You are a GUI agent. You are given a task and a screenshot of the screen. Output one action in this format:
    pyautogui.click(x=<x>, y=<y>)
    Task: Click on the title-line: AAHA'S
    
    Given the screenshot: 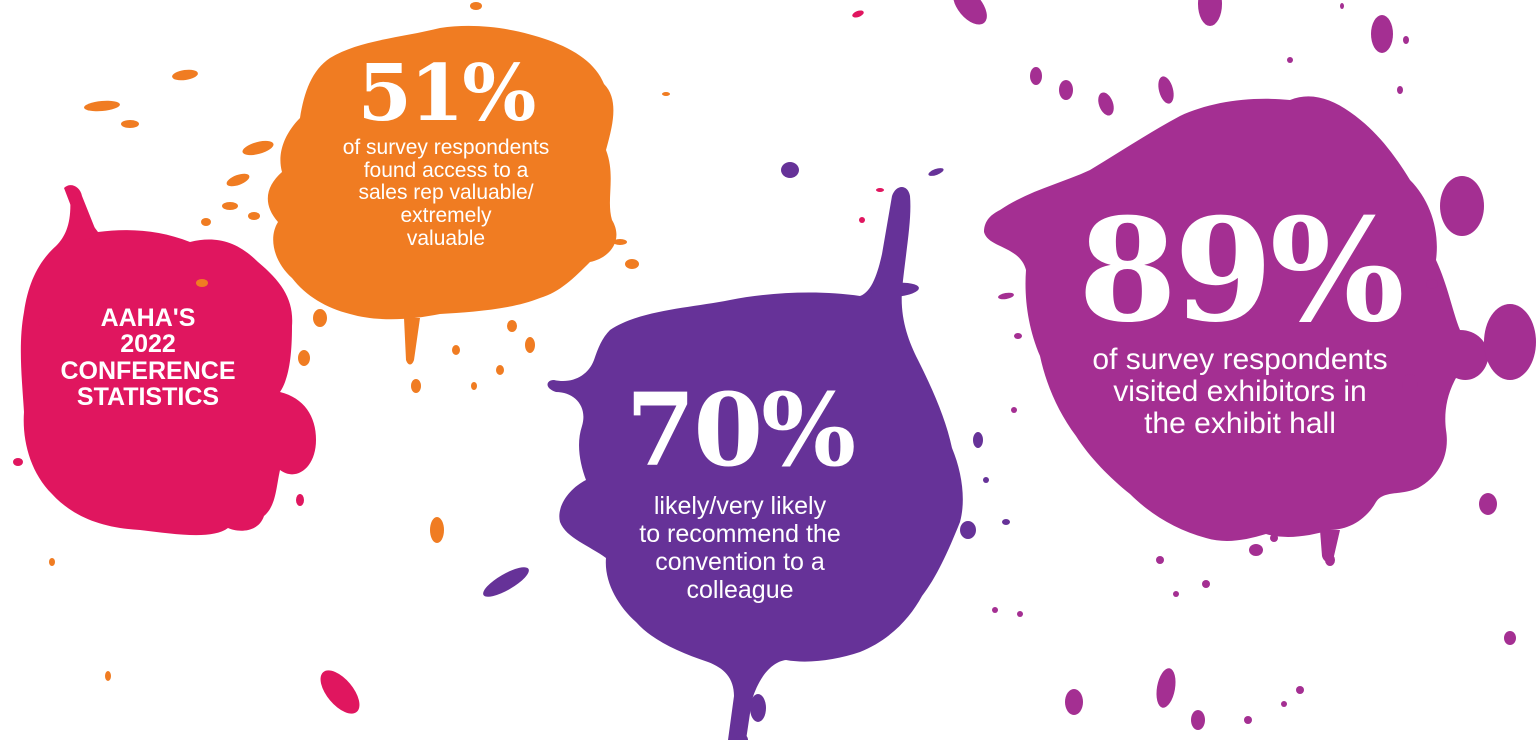 What is the action you would take?
    pyautogui.click(x=148, y=318)
    